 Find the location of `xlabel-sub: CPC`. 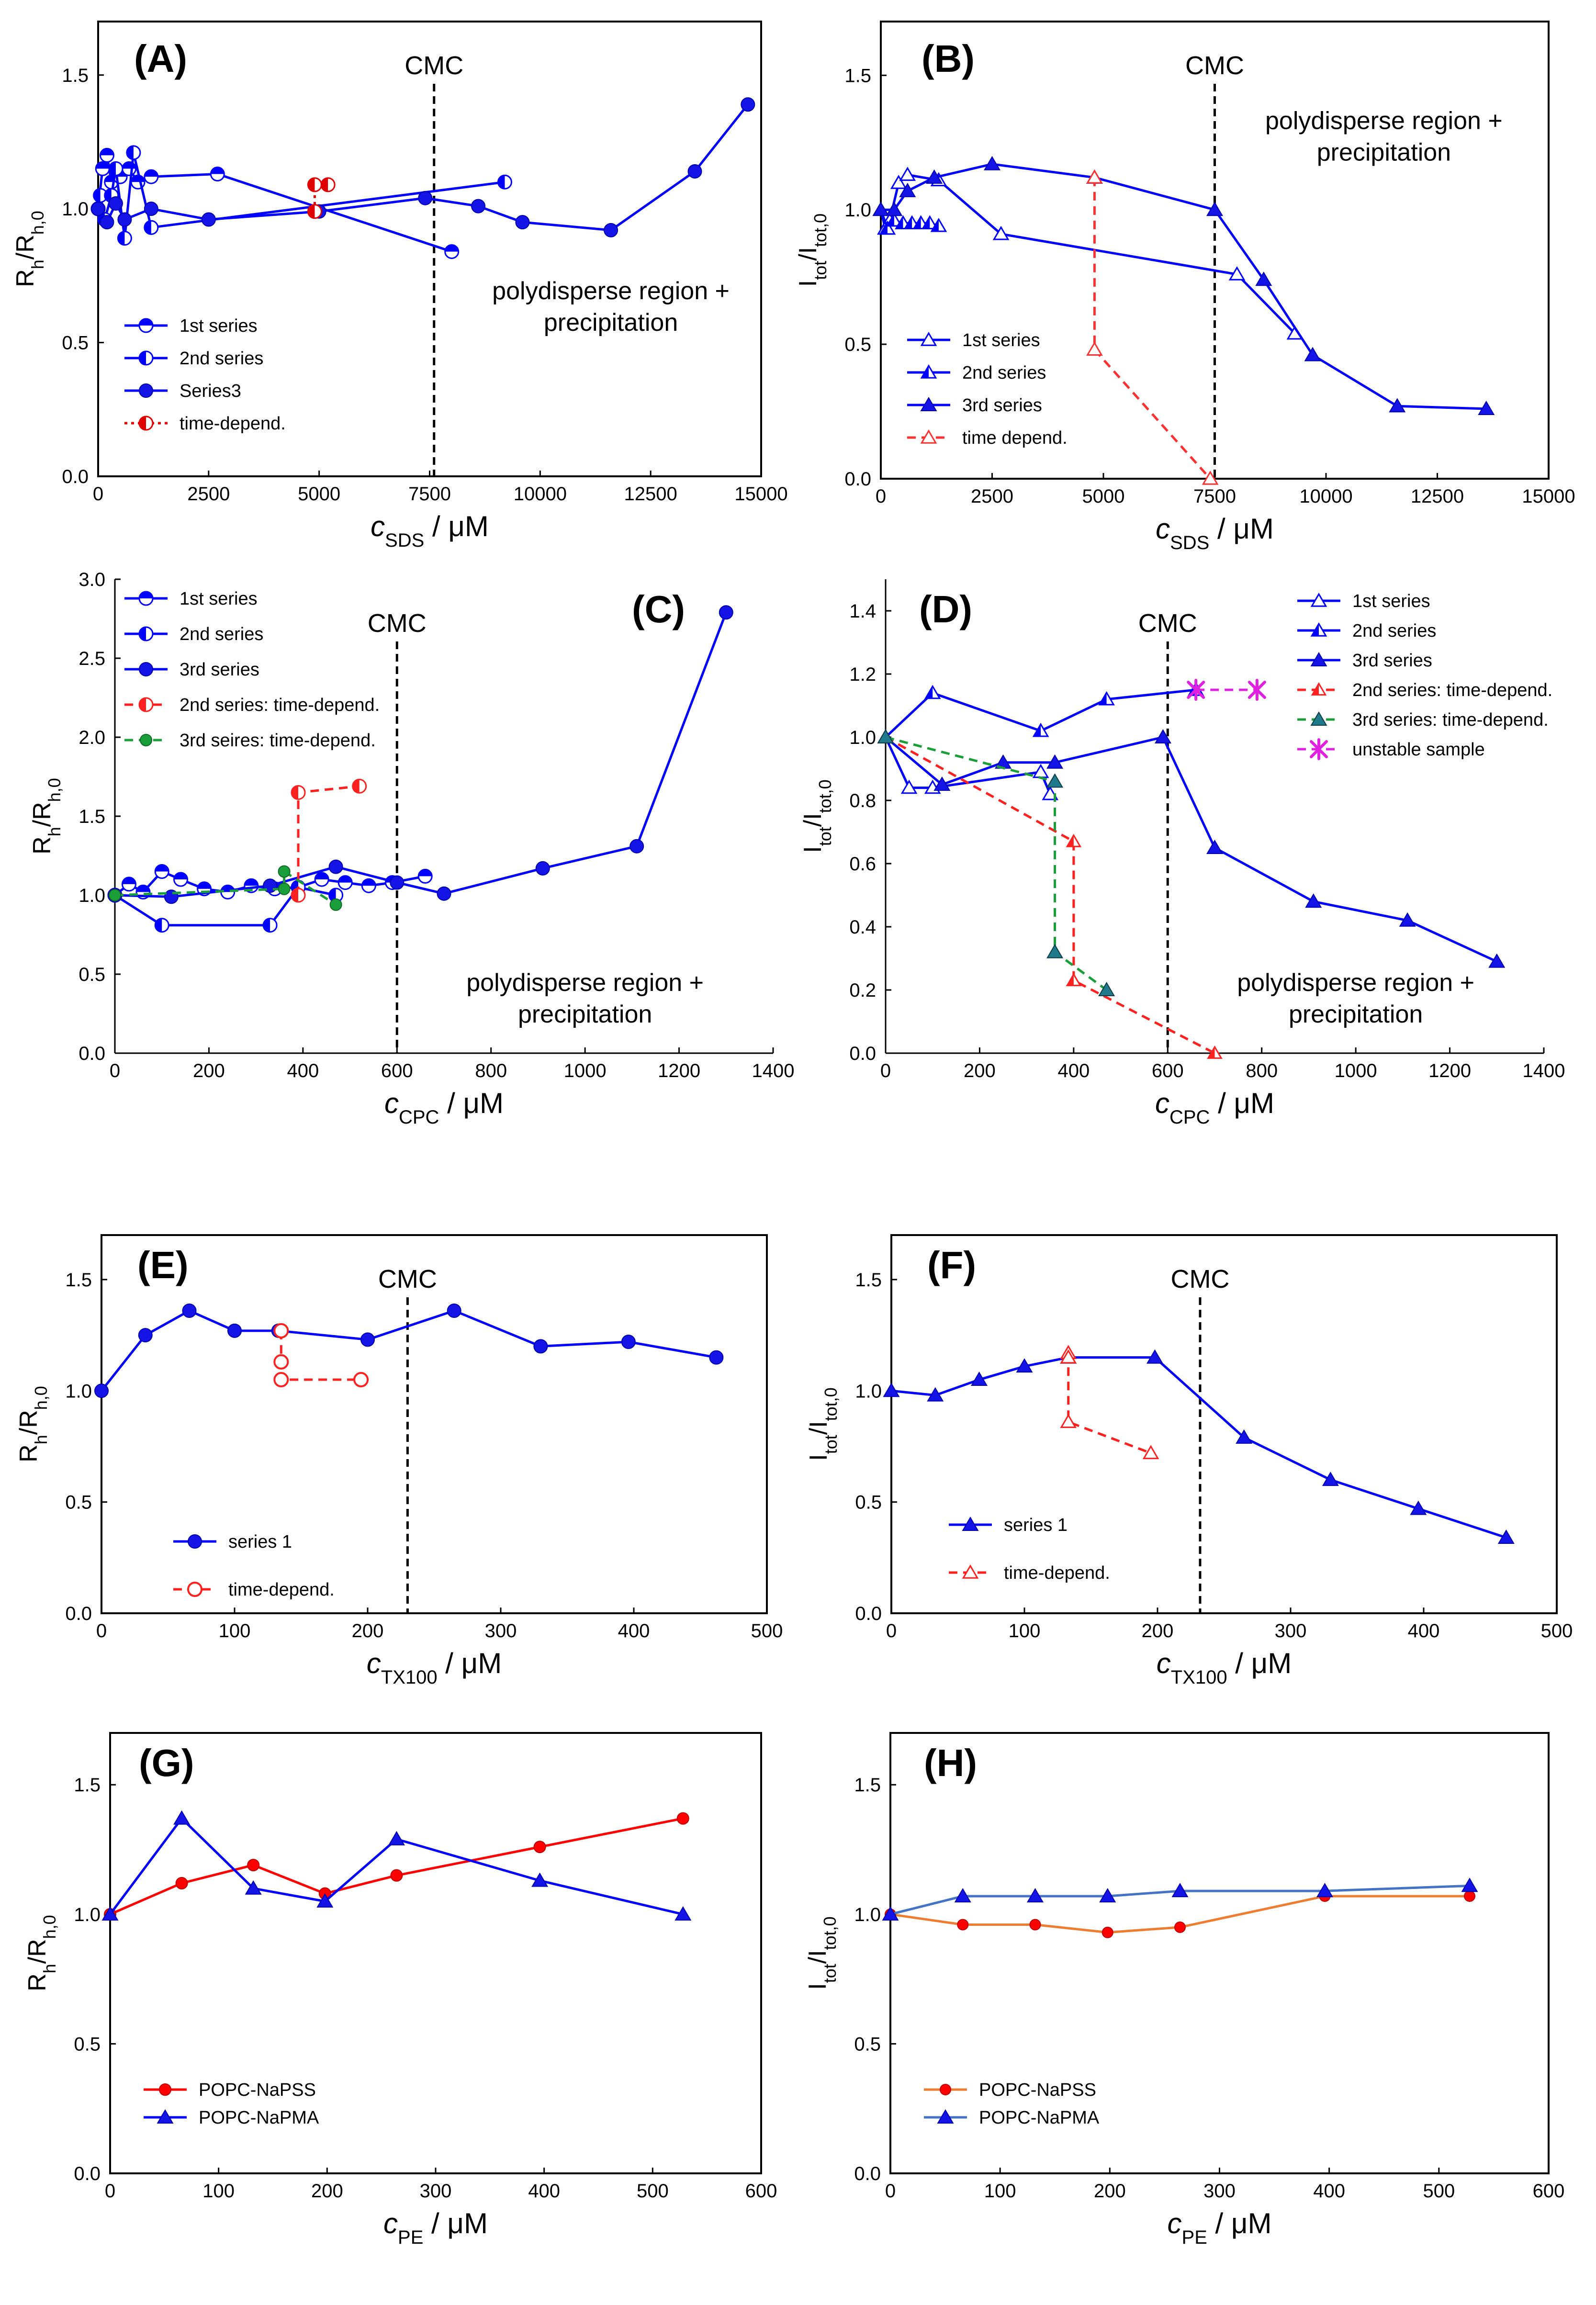

xlabel-sub: CPC is located at coordinates (419, 1118).